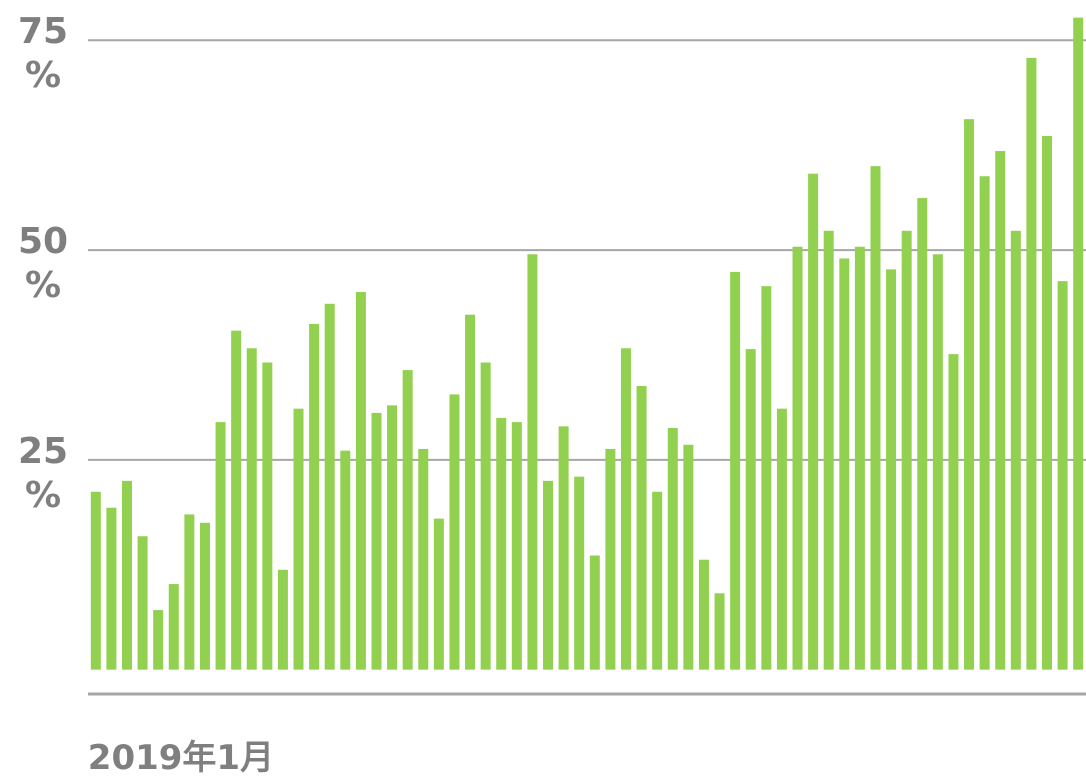 The image size is (1086, 779). What do you see at coordinates (43, 473) in the screenshot?
I see `y-tick-label: 25 %` at bounding box center [43, 473].